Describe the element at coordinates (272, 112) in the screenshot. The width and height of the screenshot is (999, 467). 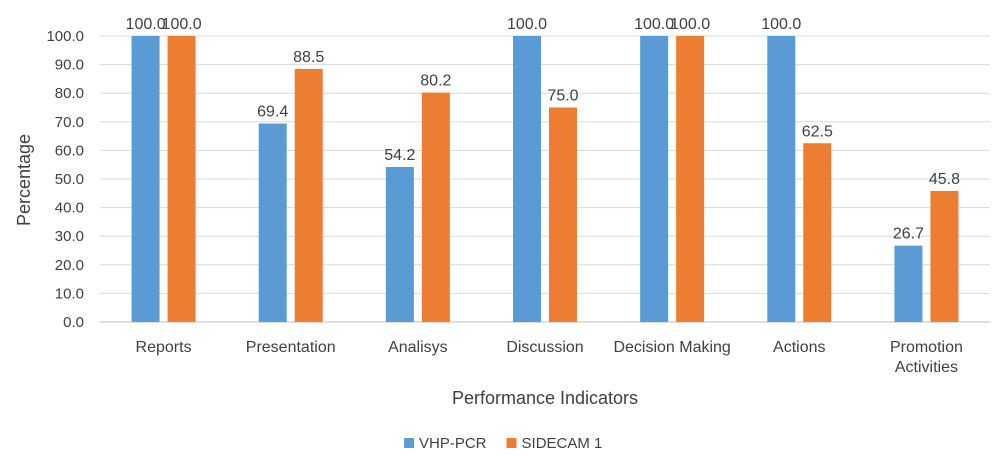
I see `data-label: 69.4` at that location.